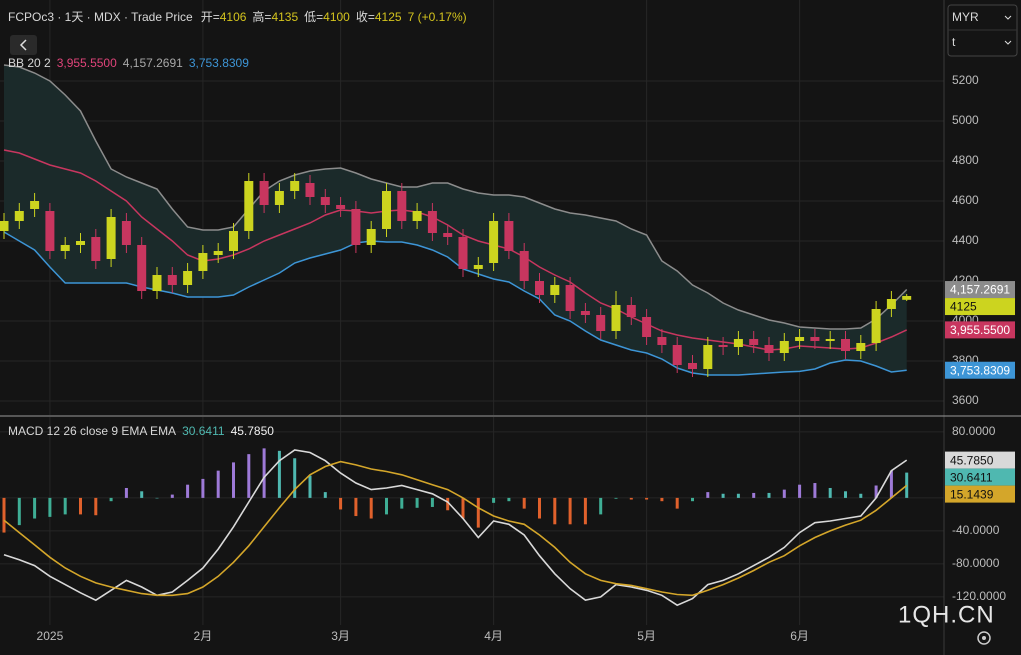 This screenshot has height=655, width=1021. I want to click on watermark: 1QH.CN, so click(946, 614).